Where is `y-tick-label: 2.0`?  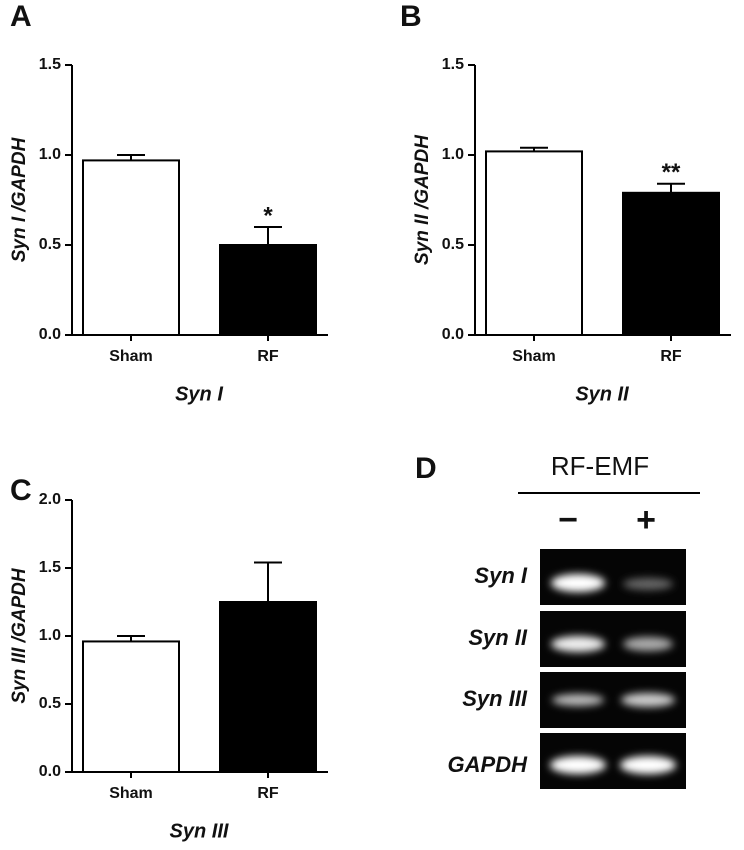
y-tick-label: 2.0 is located at coordinates (50, 499).